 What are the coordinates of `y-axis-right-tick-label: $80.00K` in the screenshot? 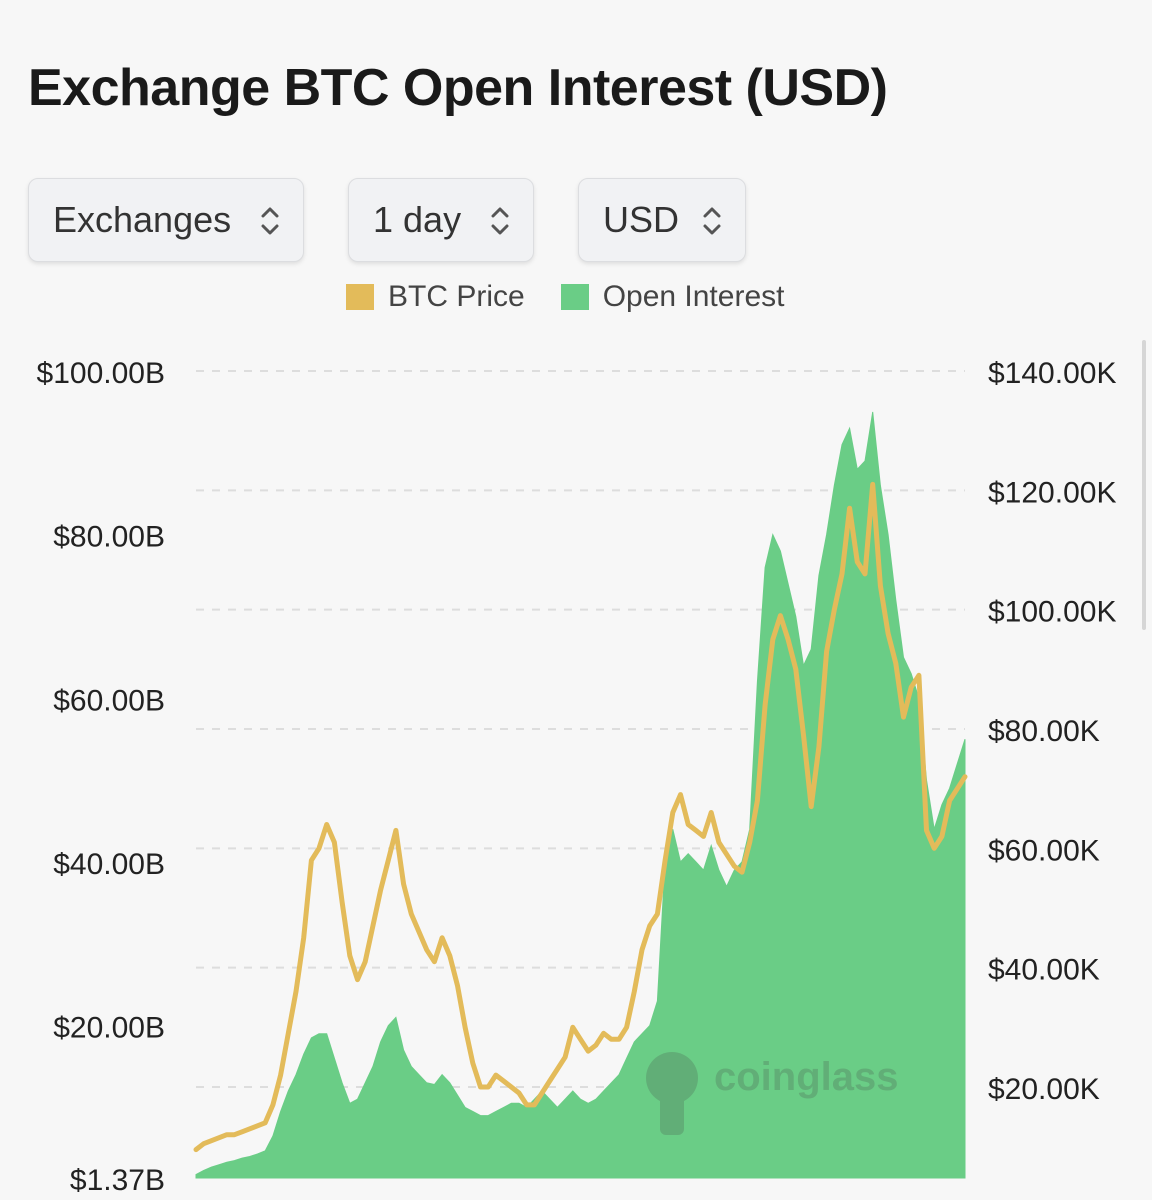 It's located at (1044, 731).